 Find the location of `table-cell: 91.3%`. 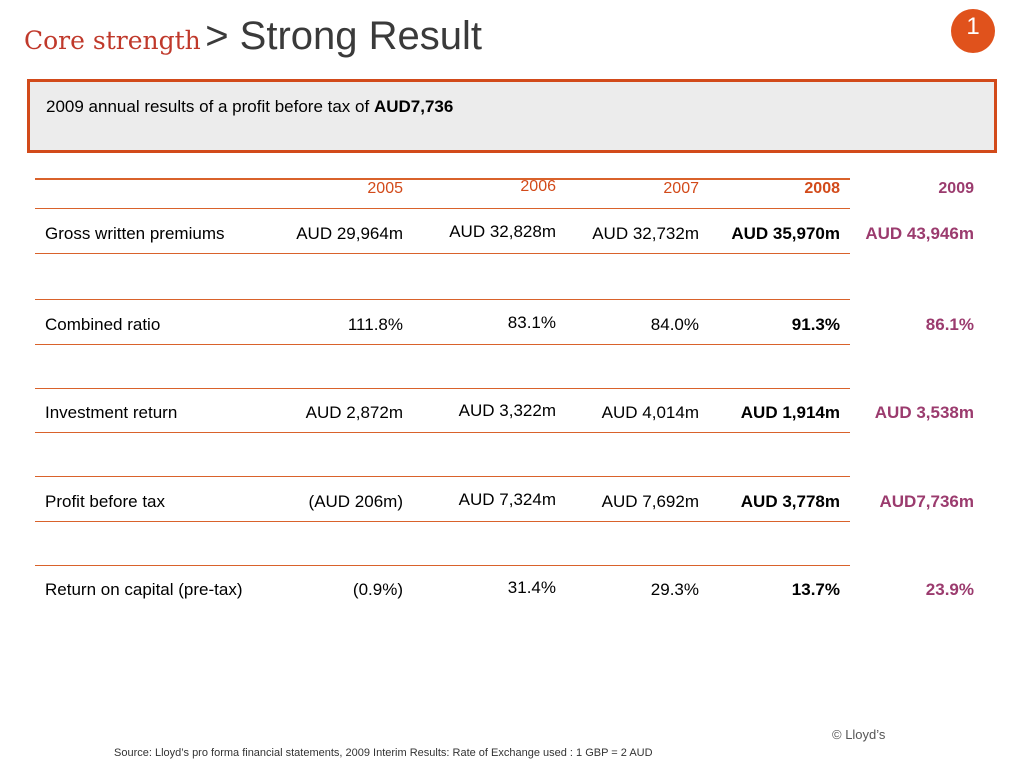

table-cell: 91.3% is located at coordinates (815, 324).